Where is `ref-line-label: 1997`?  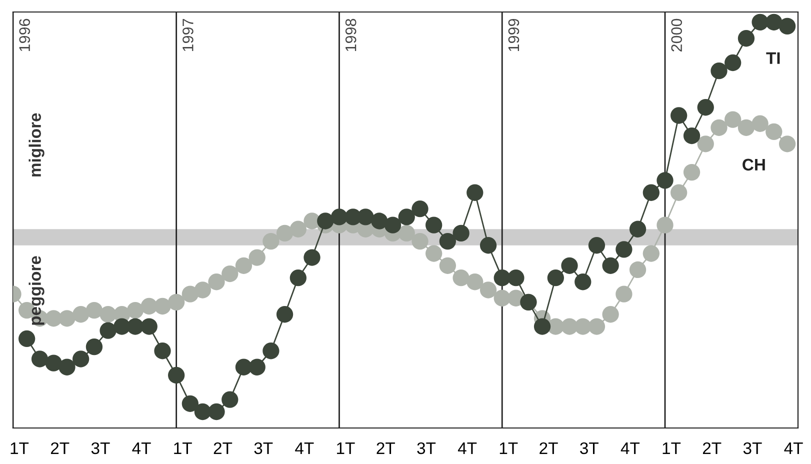
ref-line-label: 1997 is located at coordinates (188, 35).